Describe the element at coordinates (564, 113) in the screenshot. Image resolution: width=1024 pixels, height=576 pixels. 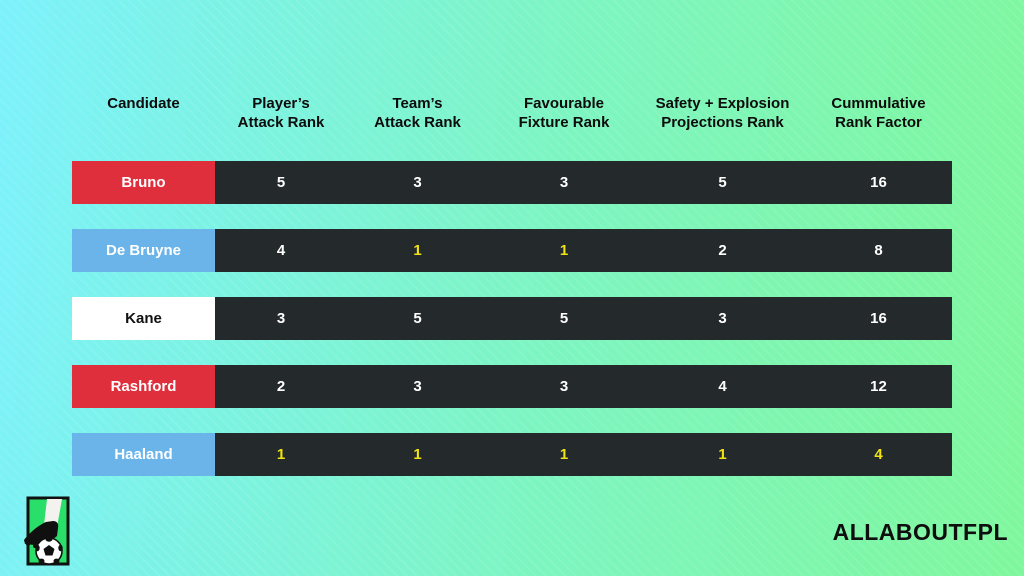
I see `column-header-favourable-fixture-rank: Favourable Fixture Rank` at that location.